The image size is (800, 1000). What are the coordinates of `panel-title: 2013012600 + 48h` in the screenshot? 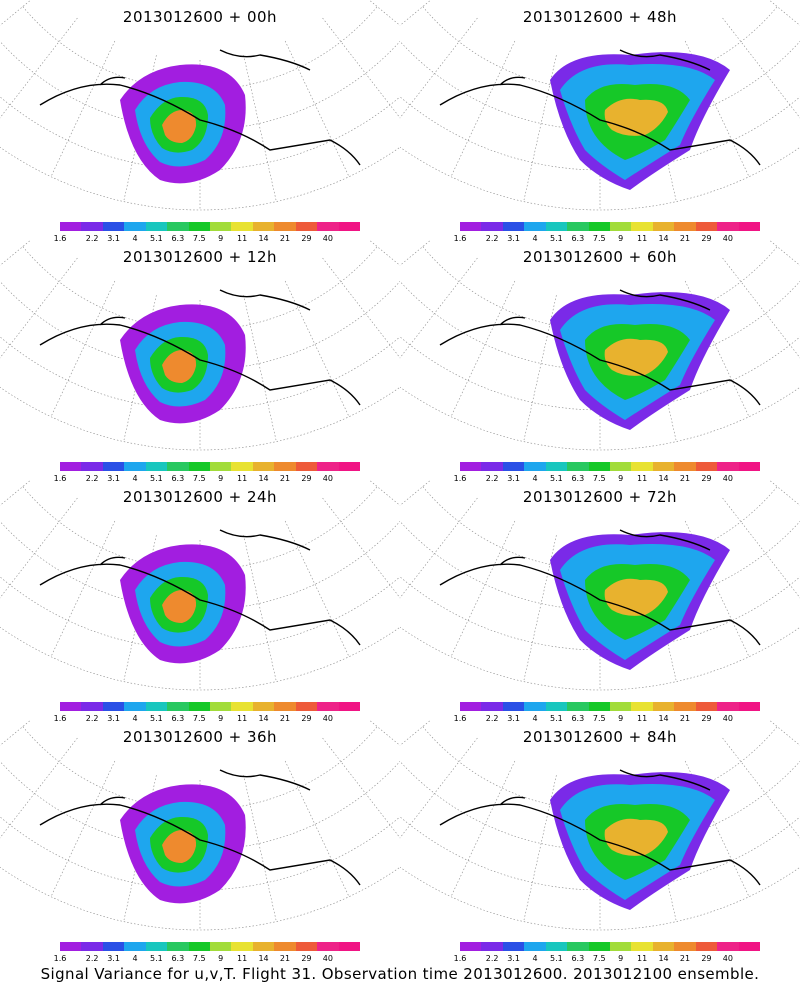 It's located at (600, 17).